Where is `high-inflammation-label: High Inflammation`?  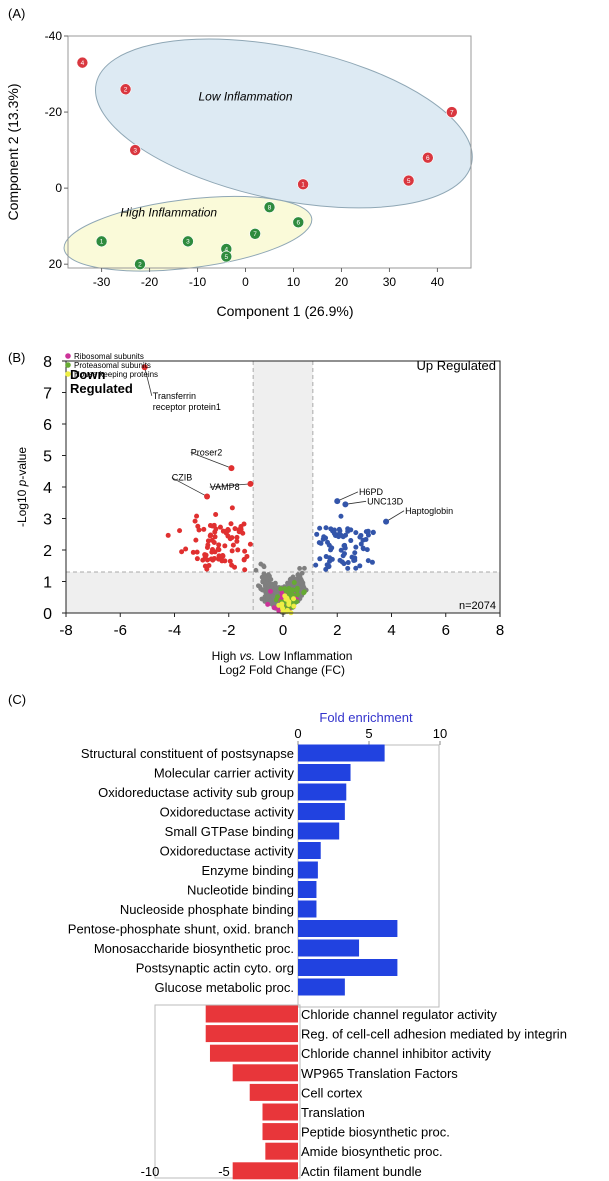
high-inflammation-label: High Inflammation is located at coordinates (168, 213).